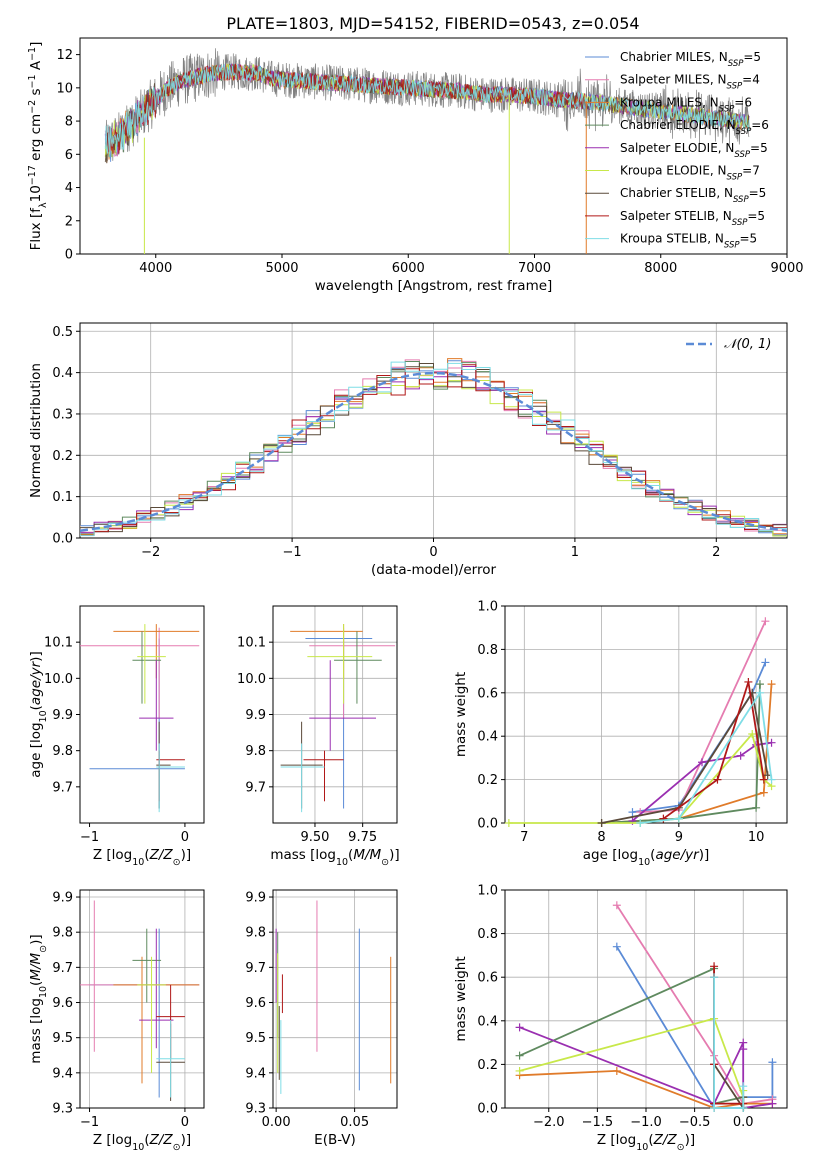 The width and height of the screenshot is (819, 1170). I want to click on residual-histogram-step, so click(433, 449).